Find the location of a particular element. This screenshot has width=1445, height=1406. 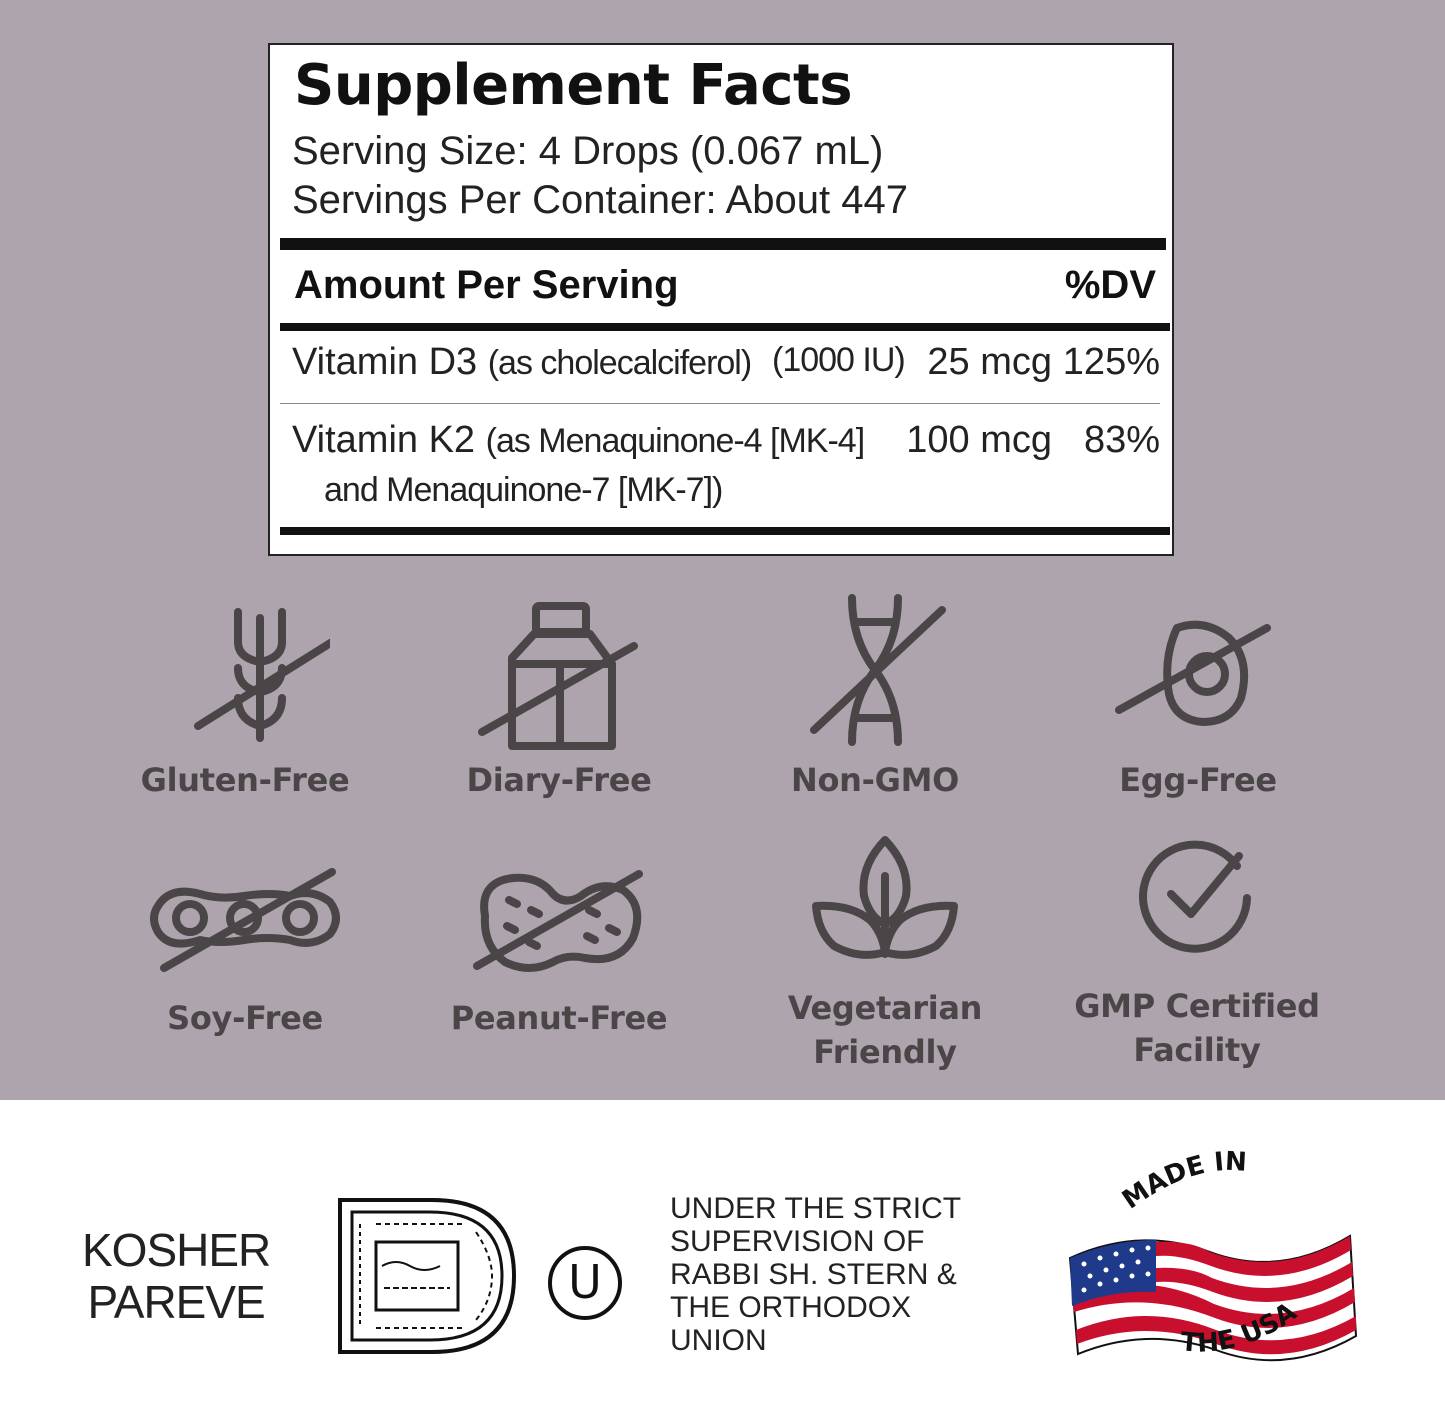

milk-carton-crossed-icon is located at coordinates (558, 676).